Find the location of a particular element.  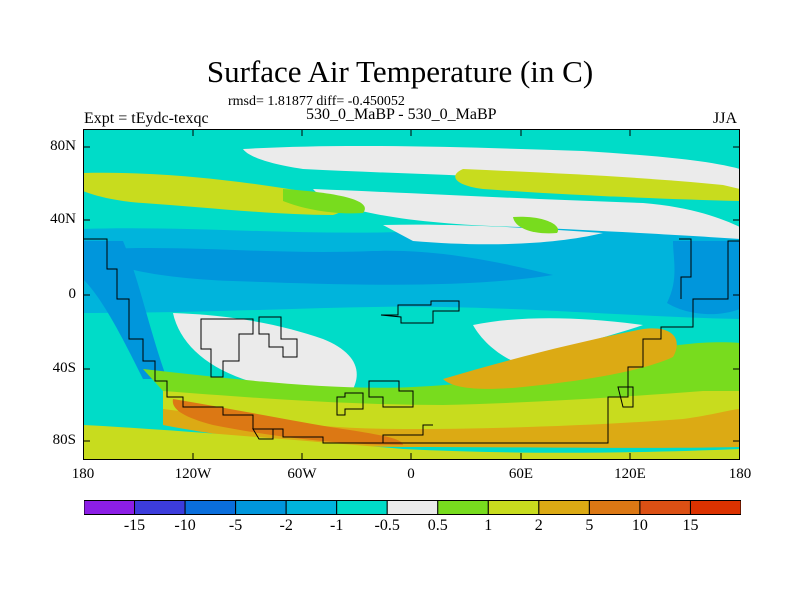

band-pacific-core-cold is located at coordinates (328, 266).